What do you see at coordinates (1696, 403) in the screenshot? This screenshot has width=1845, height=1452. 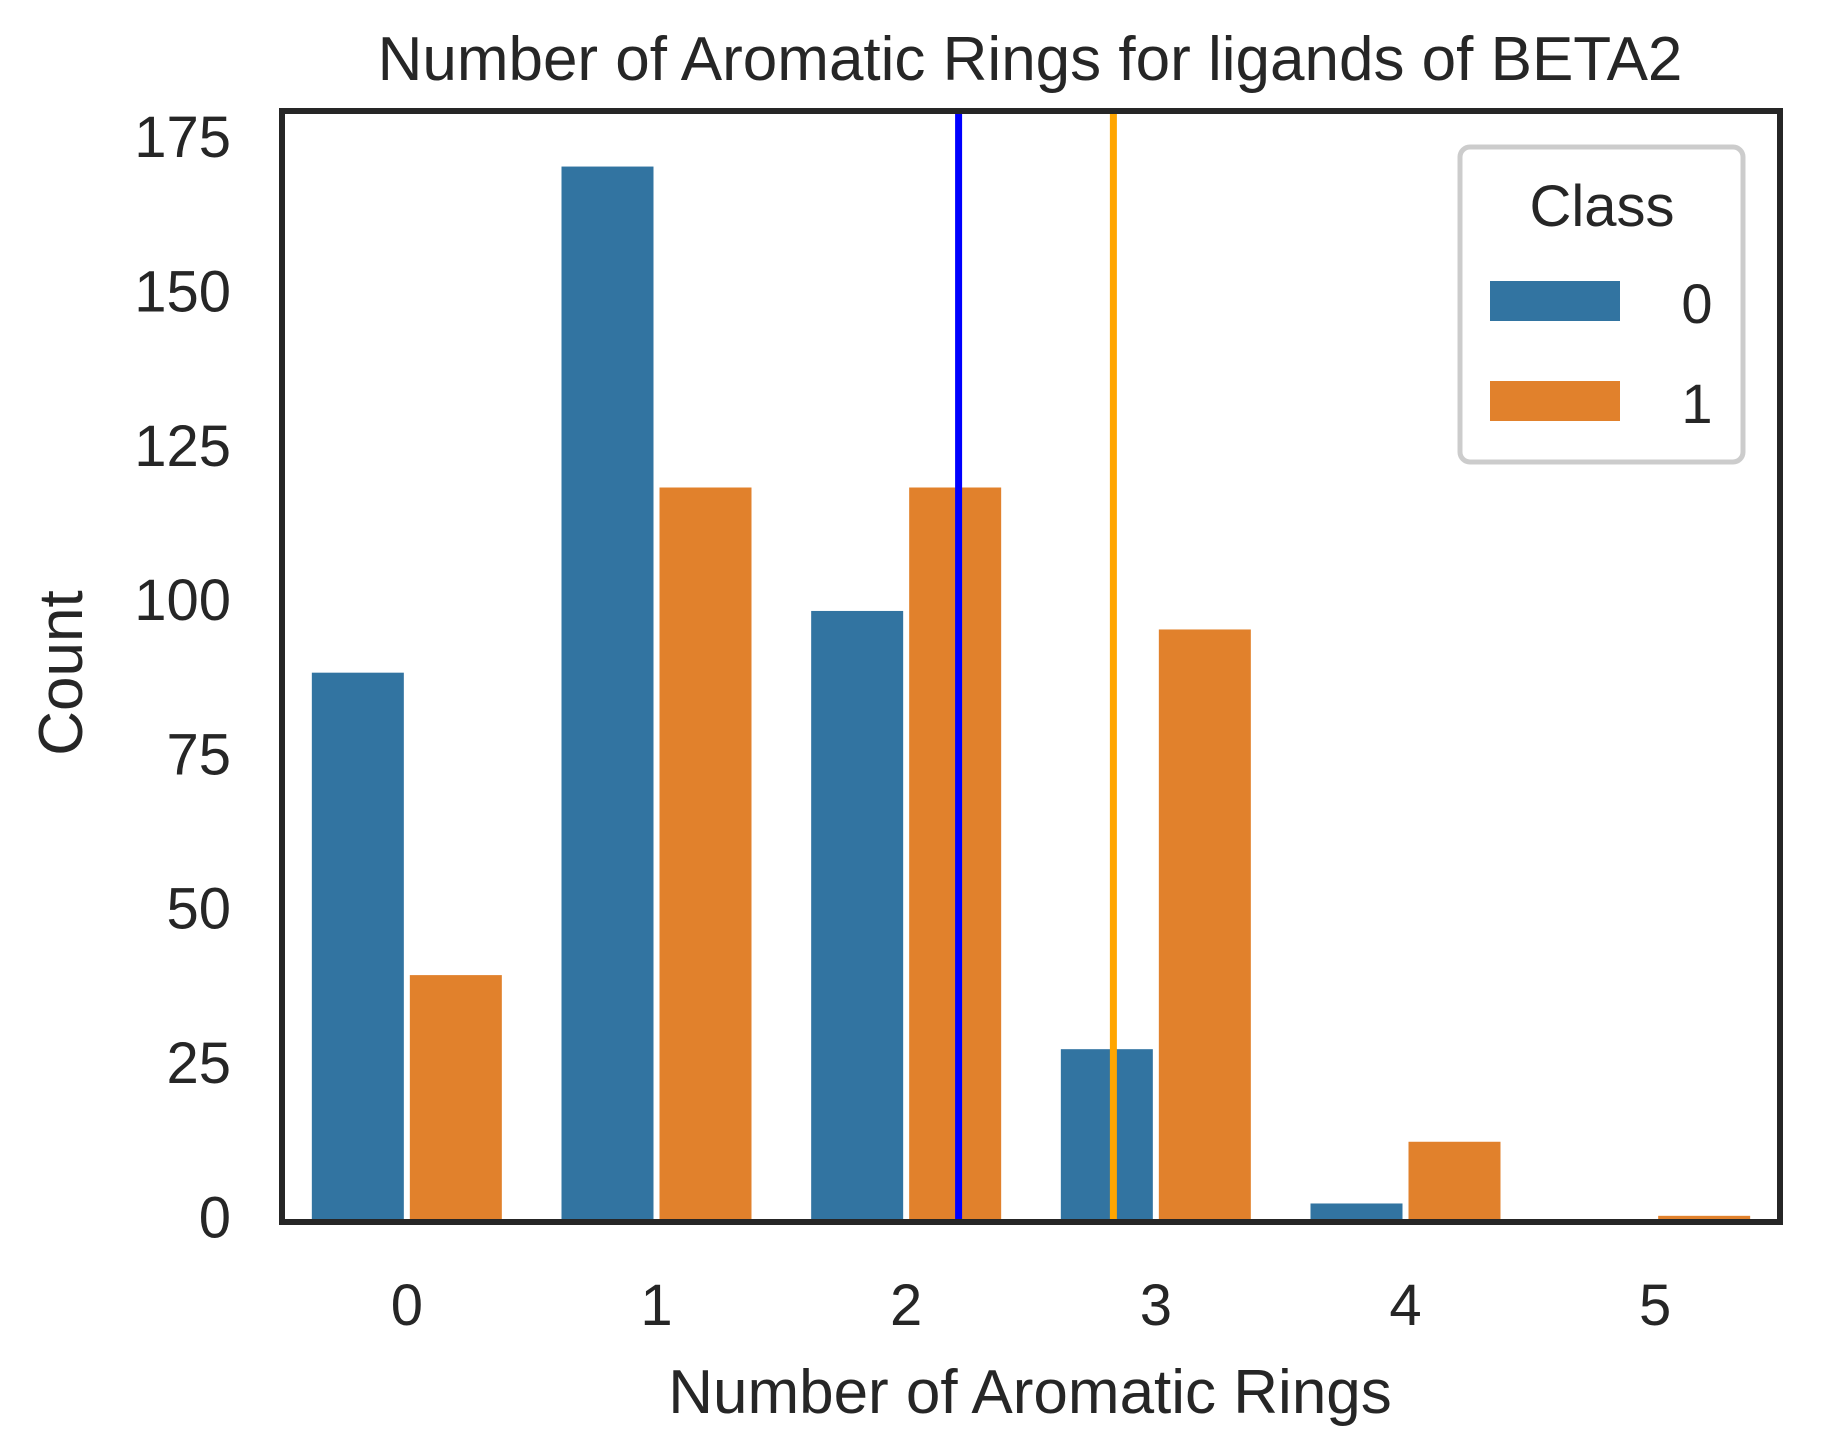 I see `legend-label-class-1: 1` at bounding box center [1696, 403].